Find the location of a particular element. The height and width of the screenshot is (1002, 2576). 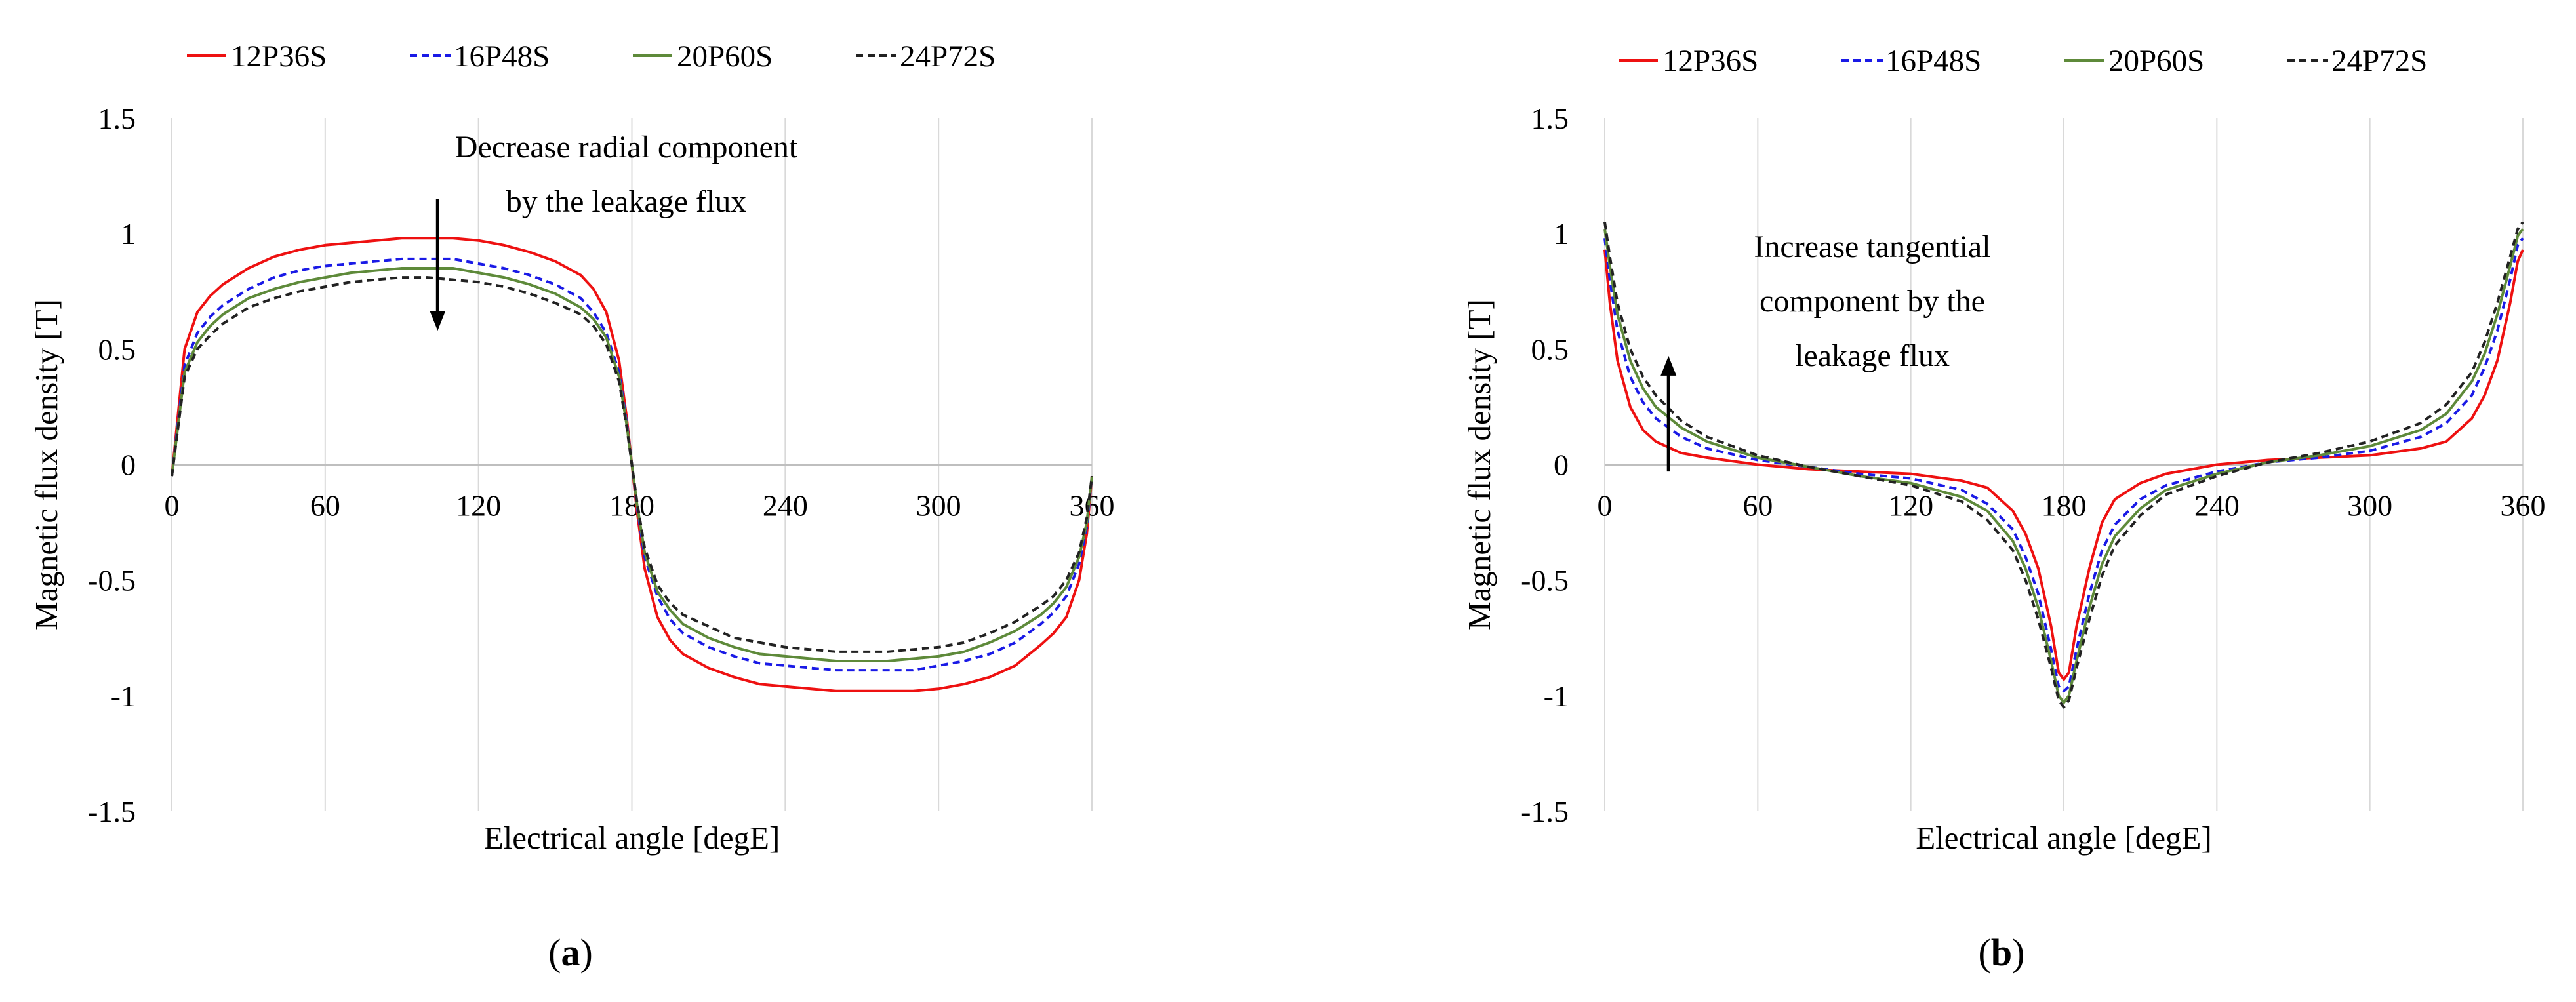

x-tick-label-a: 180 is located at coordinates (631, 506).